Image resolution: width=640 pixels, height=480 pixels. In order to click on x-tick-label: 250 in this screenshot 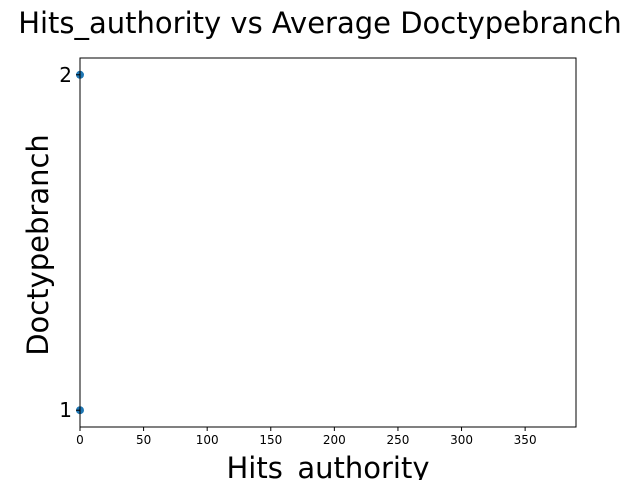, I will do `click(397, 440)`.